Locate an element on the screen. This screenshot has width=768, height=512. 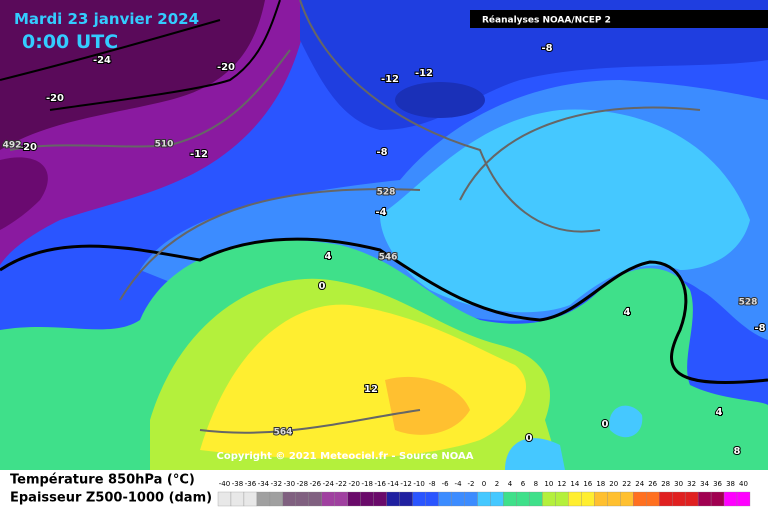
scale-label: 32 is located at coordinates (691, 484).